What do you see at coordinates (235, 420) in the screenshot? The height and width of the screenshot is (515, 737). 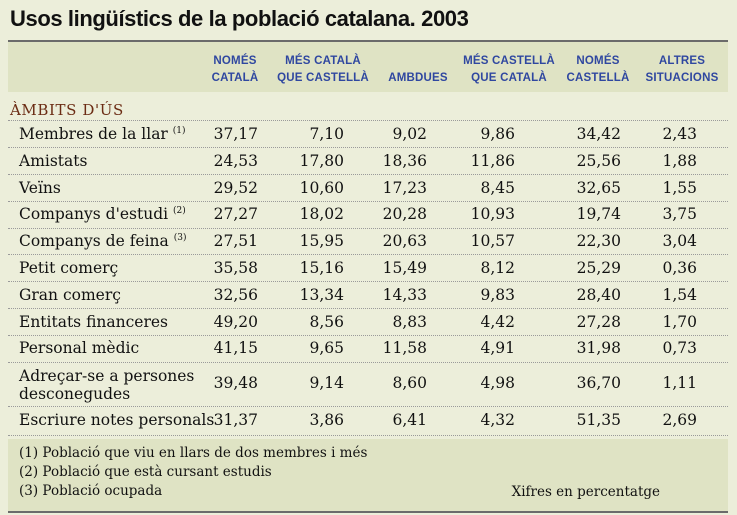 I see `table-cell: 31,37` at bounding box center [235, 420].